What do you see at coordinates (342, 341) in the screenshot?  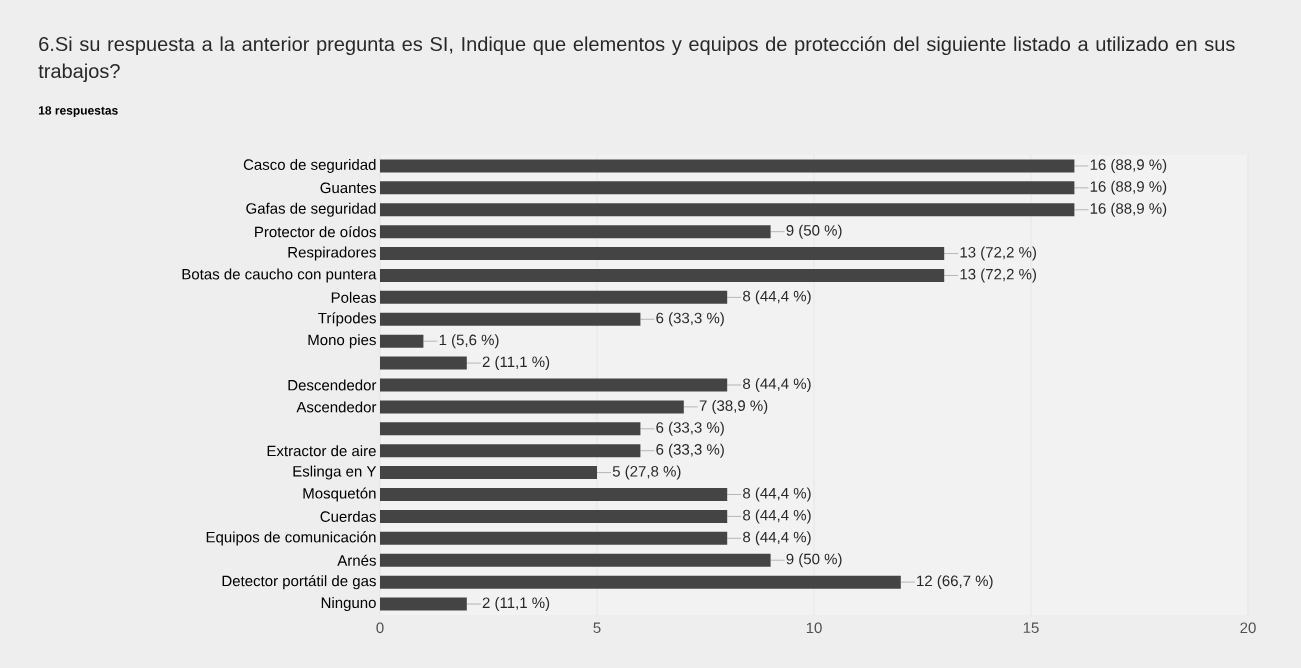 I see `y-tick-label: Mono pies` at bounding box center [342, 341].